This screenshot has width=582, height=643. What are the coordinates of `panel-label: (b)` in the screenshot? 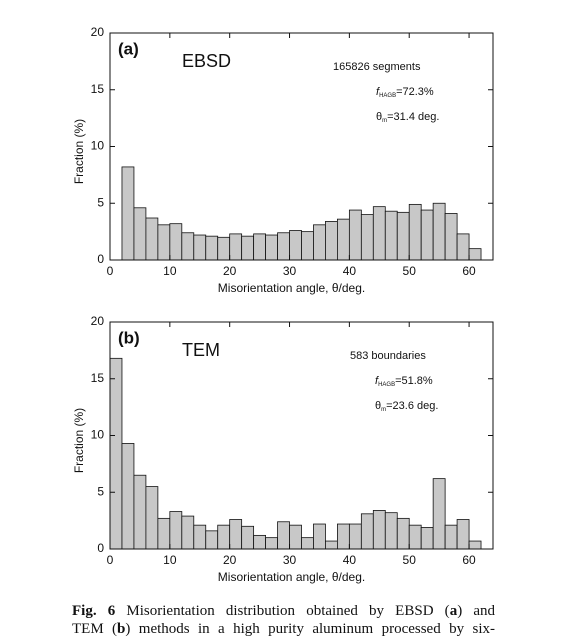 It's located at (129, 337).